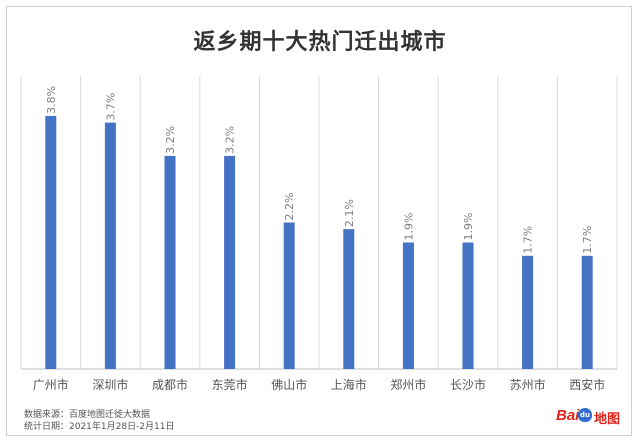 The image size is (640, 444). I want to click on data-source-note: 数据来源：百度地图迁徙大数据, so click(87, 415).